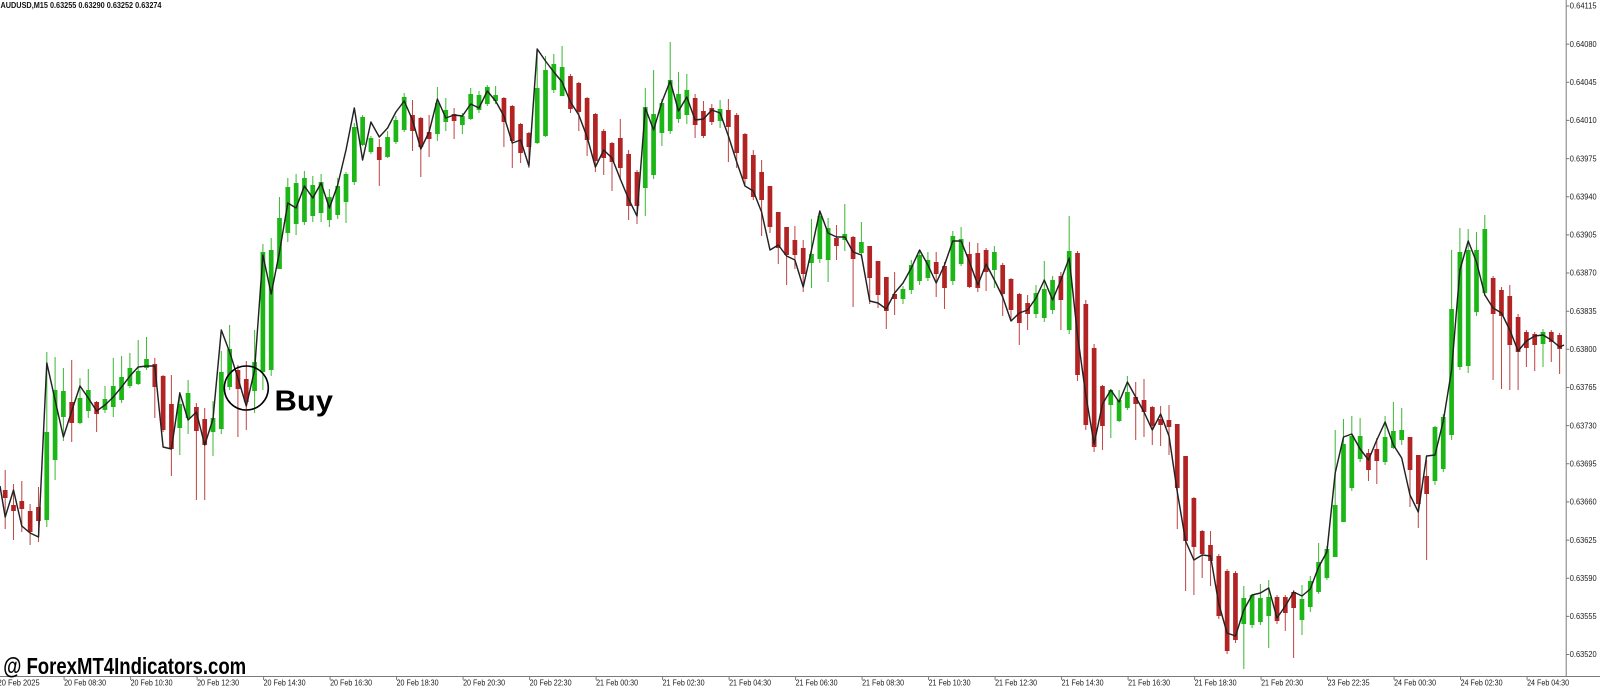  I want to click on svg-text: 20 Feb 2025, so click(20, 682).